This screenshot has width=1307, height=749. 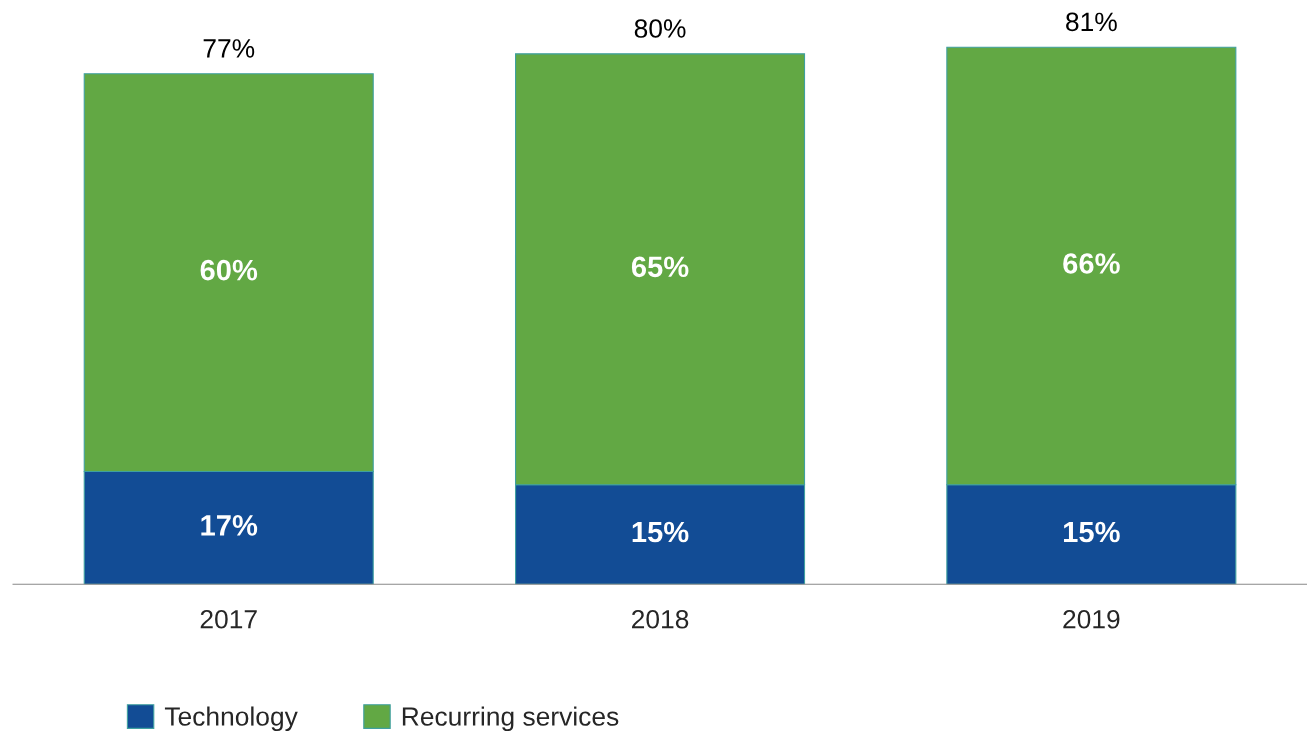 What do you see at coordinates (660, 28) in the screenshot?
I see `total-label: 80%` at bounding box center [660, 28].